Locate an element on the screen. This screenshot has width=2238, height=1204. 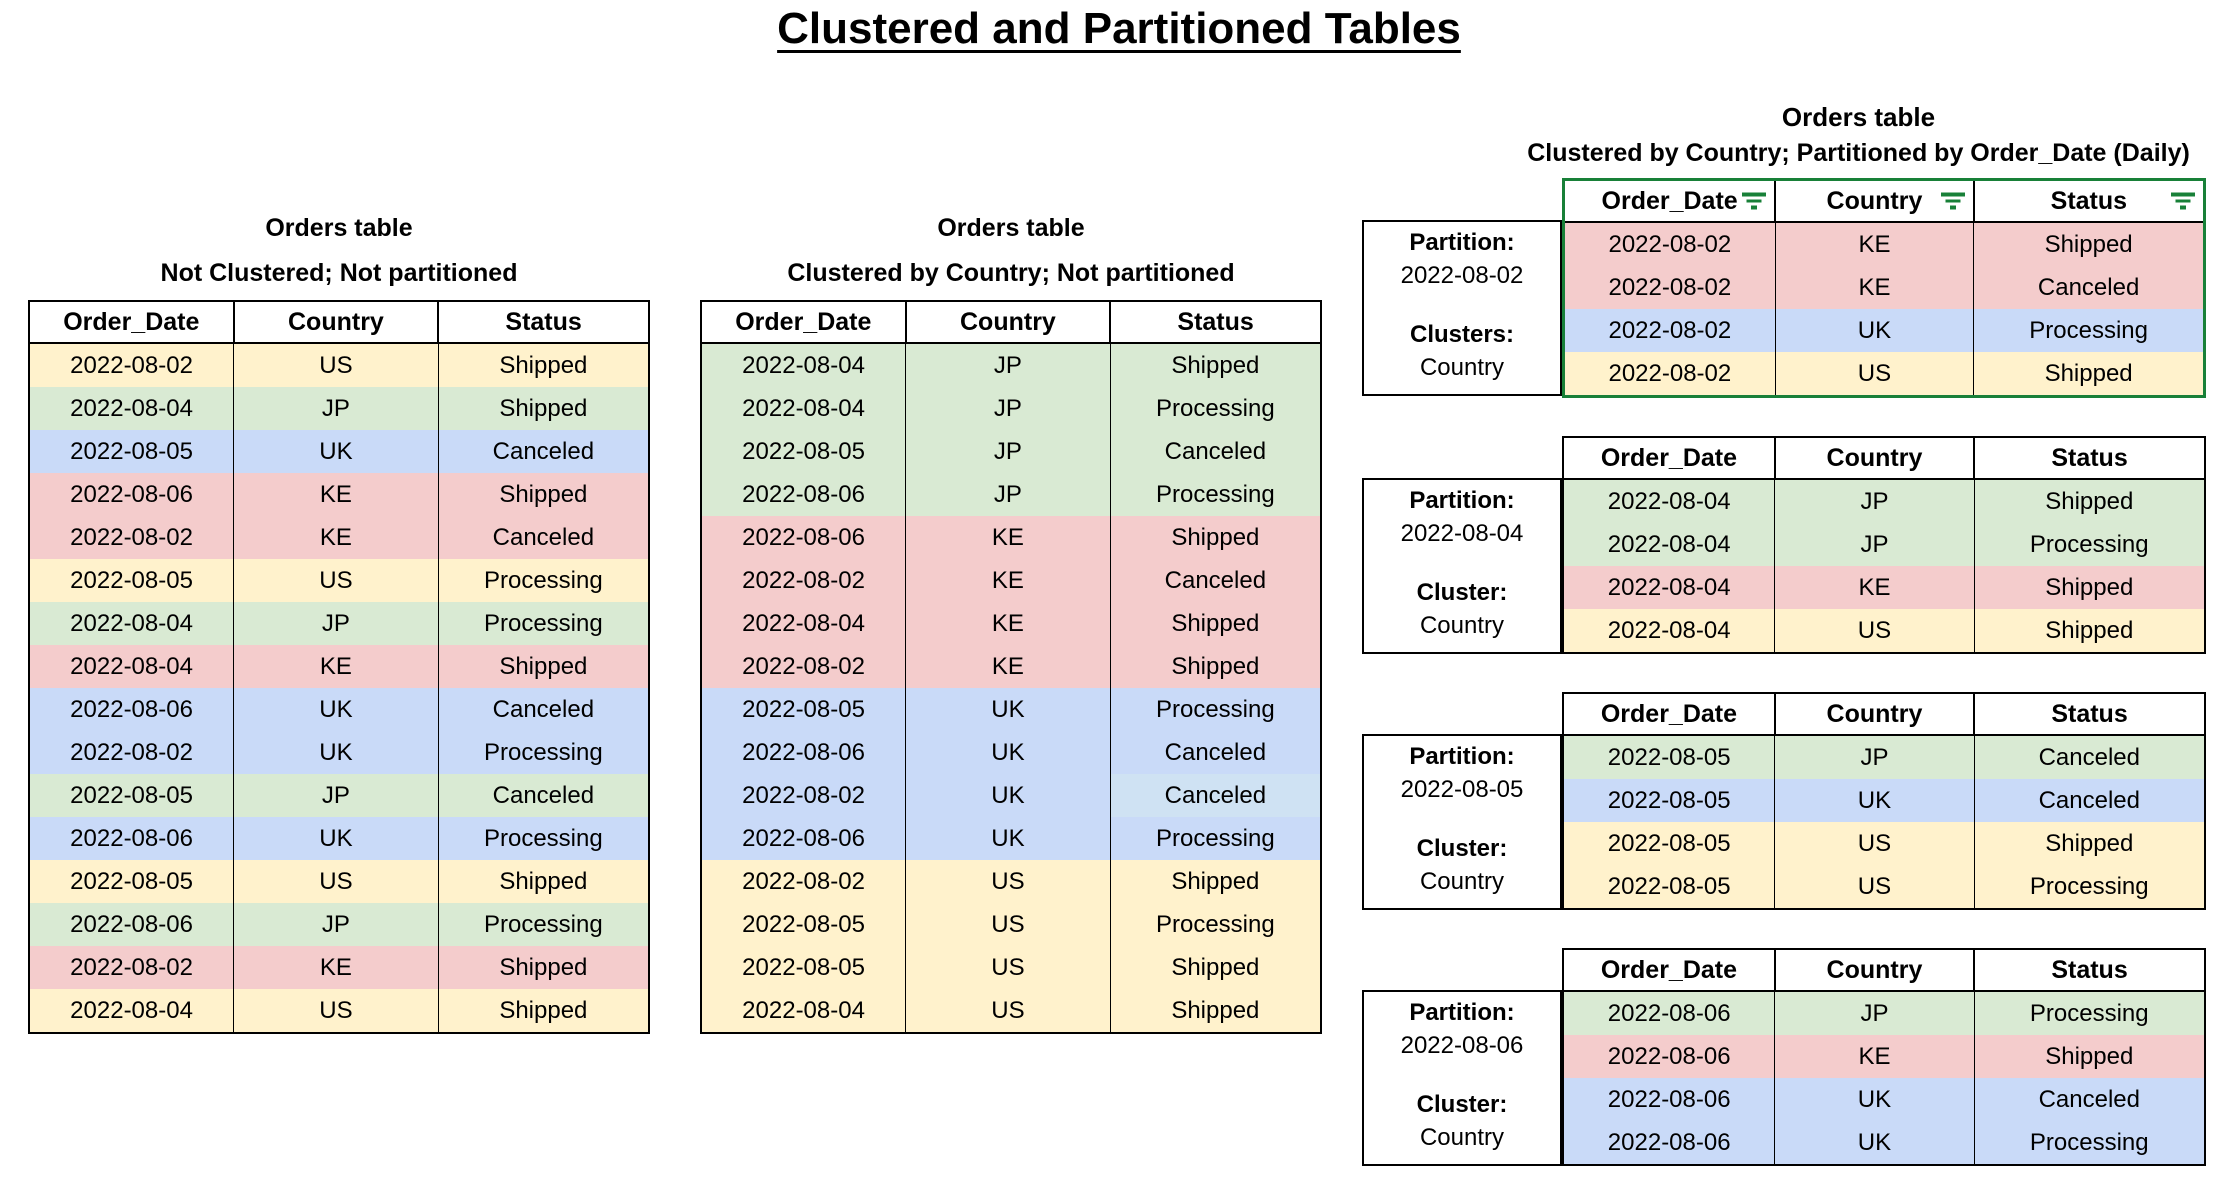
table-row: 2022-08-02 KE Canceled is located at coordinates (1884, 287).